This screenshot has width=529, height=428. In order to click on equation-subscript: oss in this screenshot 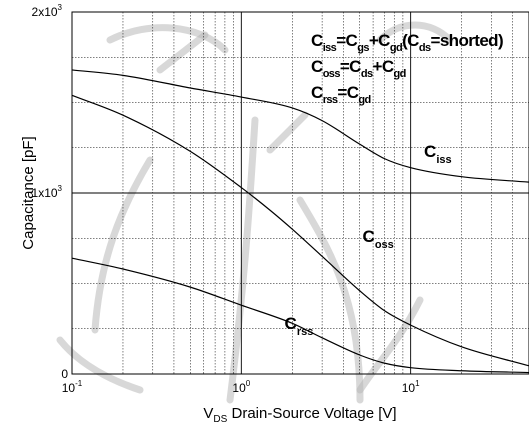, I will do `click(332, 74)`.